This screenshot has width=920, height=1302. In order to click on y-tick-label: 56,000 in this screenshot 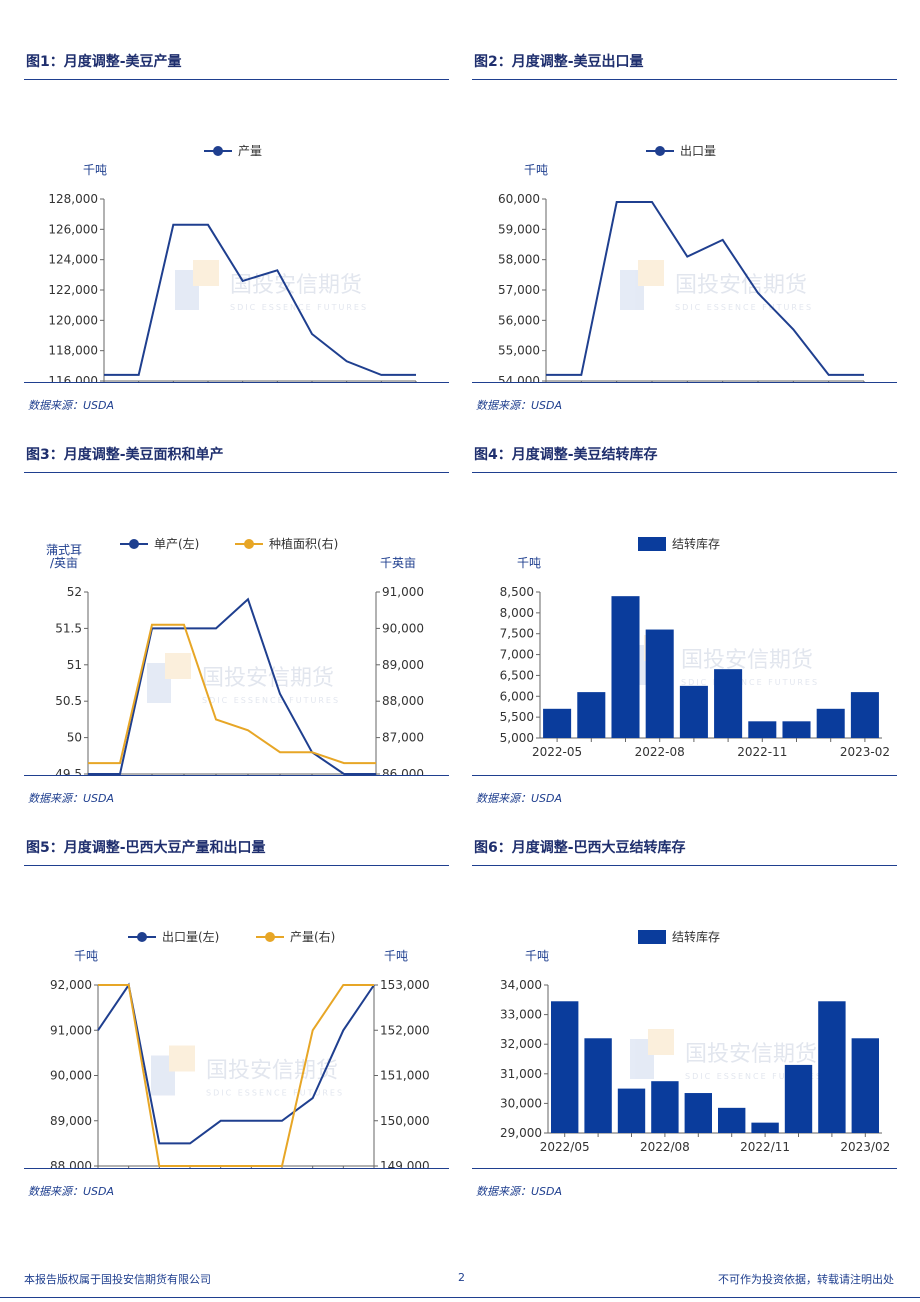, I will do `click(519, 320)`.